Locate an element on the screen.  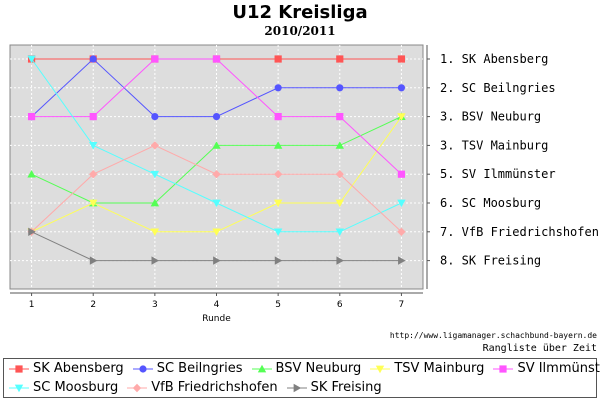
y-tick-label: 1. SK Abensberg is located at coordinates (494, 59).